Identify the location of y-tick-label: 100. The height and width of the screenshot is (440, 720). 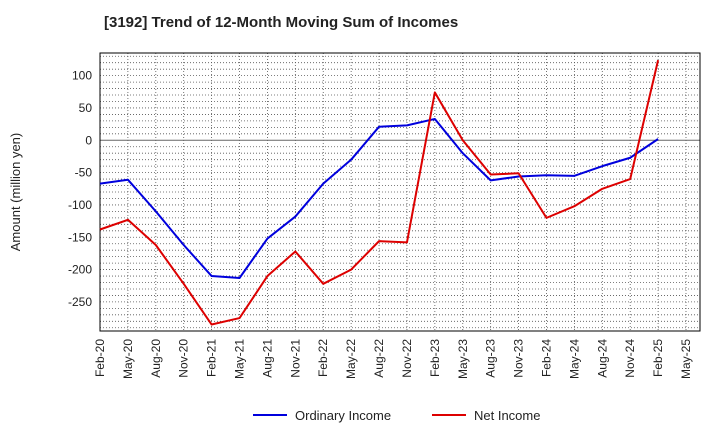
(82, 76).